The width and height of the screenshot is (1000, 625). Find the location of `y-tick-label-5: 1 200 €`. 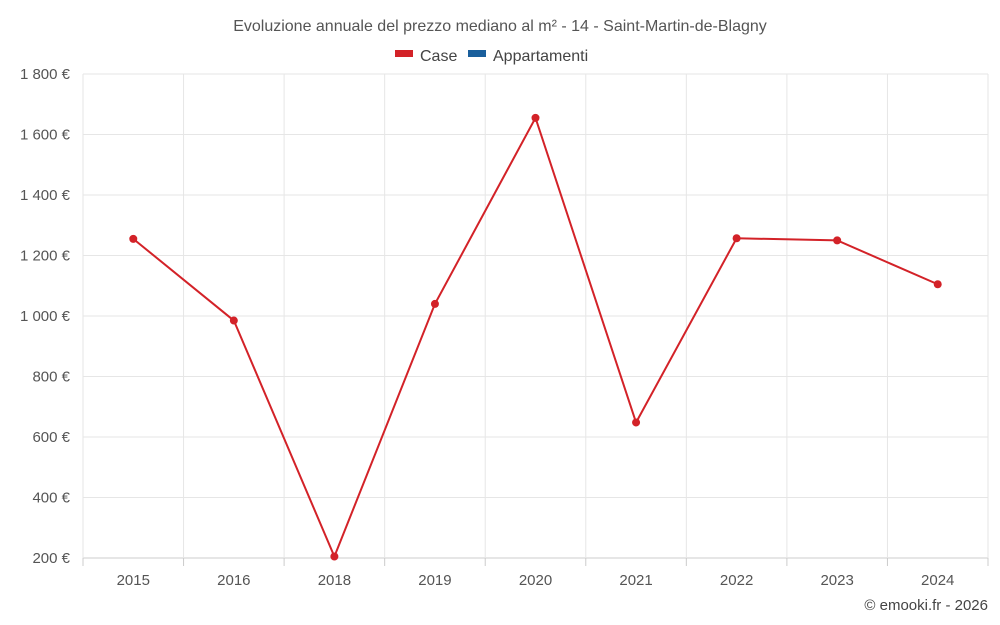

y-tick-label-5: 1 200 € is located at coordinates (45, 256).